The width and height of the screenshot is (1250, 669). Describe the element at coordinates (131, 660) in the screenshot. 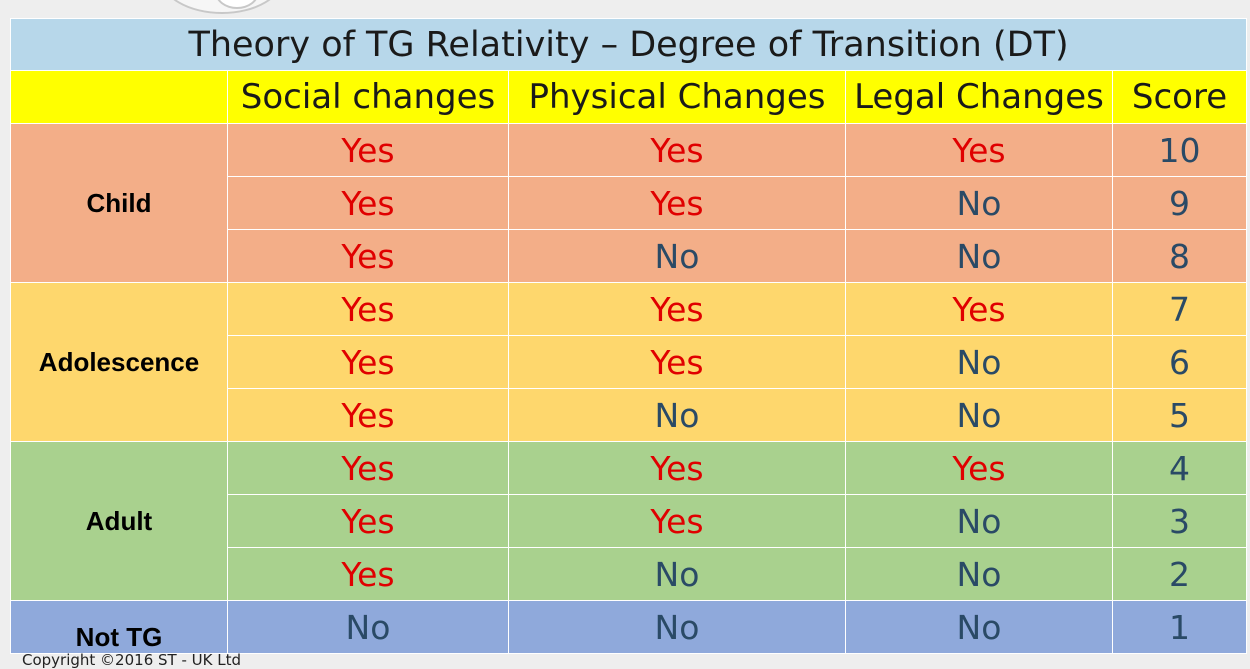

I see `copyright-footer: Copyright ©2016 ST - UK Ltd` at that location.